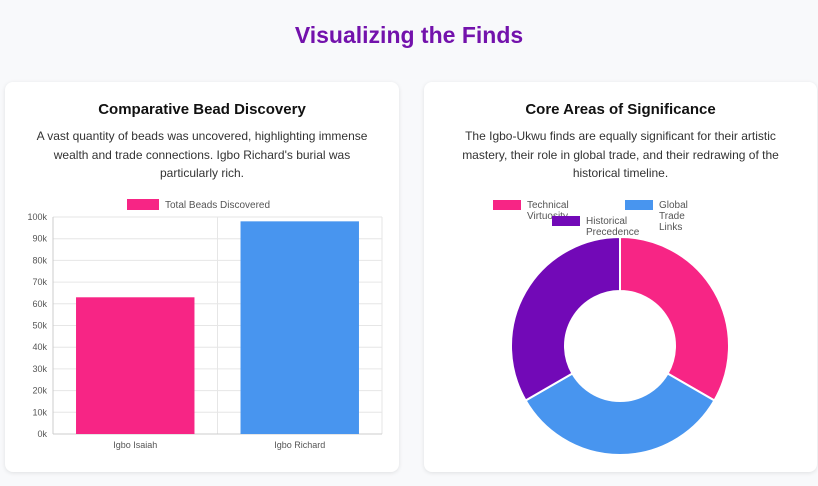 Image resolution: width=818 pixels, height=486 pixels. What do you see at coordinates (613, 227) in the screenshot?
I see `legend-label-historical-precedence: Historical Precedence` at bounding box center [613, 227].